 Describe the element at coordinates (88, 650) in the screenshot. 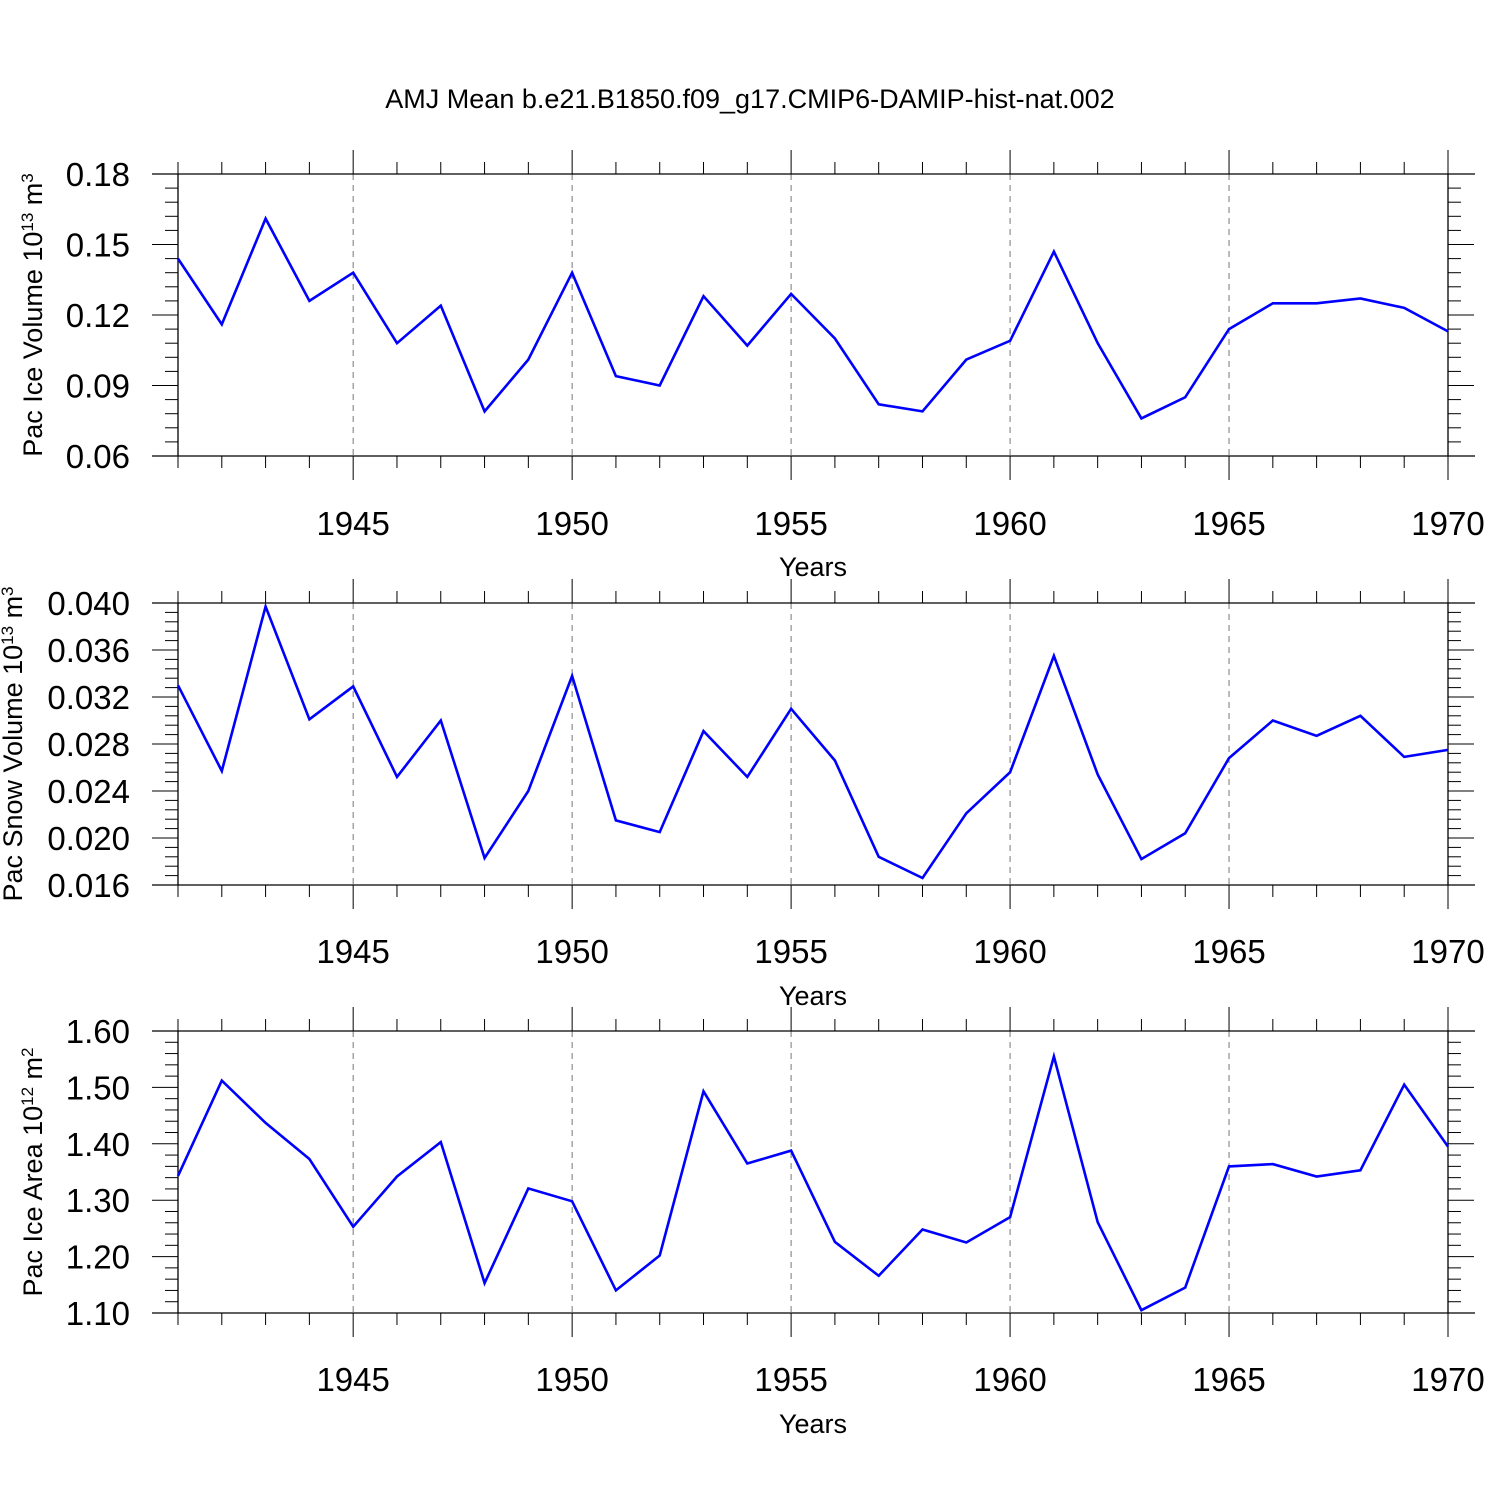

I see `y-tick-label: 0.036` at that location.